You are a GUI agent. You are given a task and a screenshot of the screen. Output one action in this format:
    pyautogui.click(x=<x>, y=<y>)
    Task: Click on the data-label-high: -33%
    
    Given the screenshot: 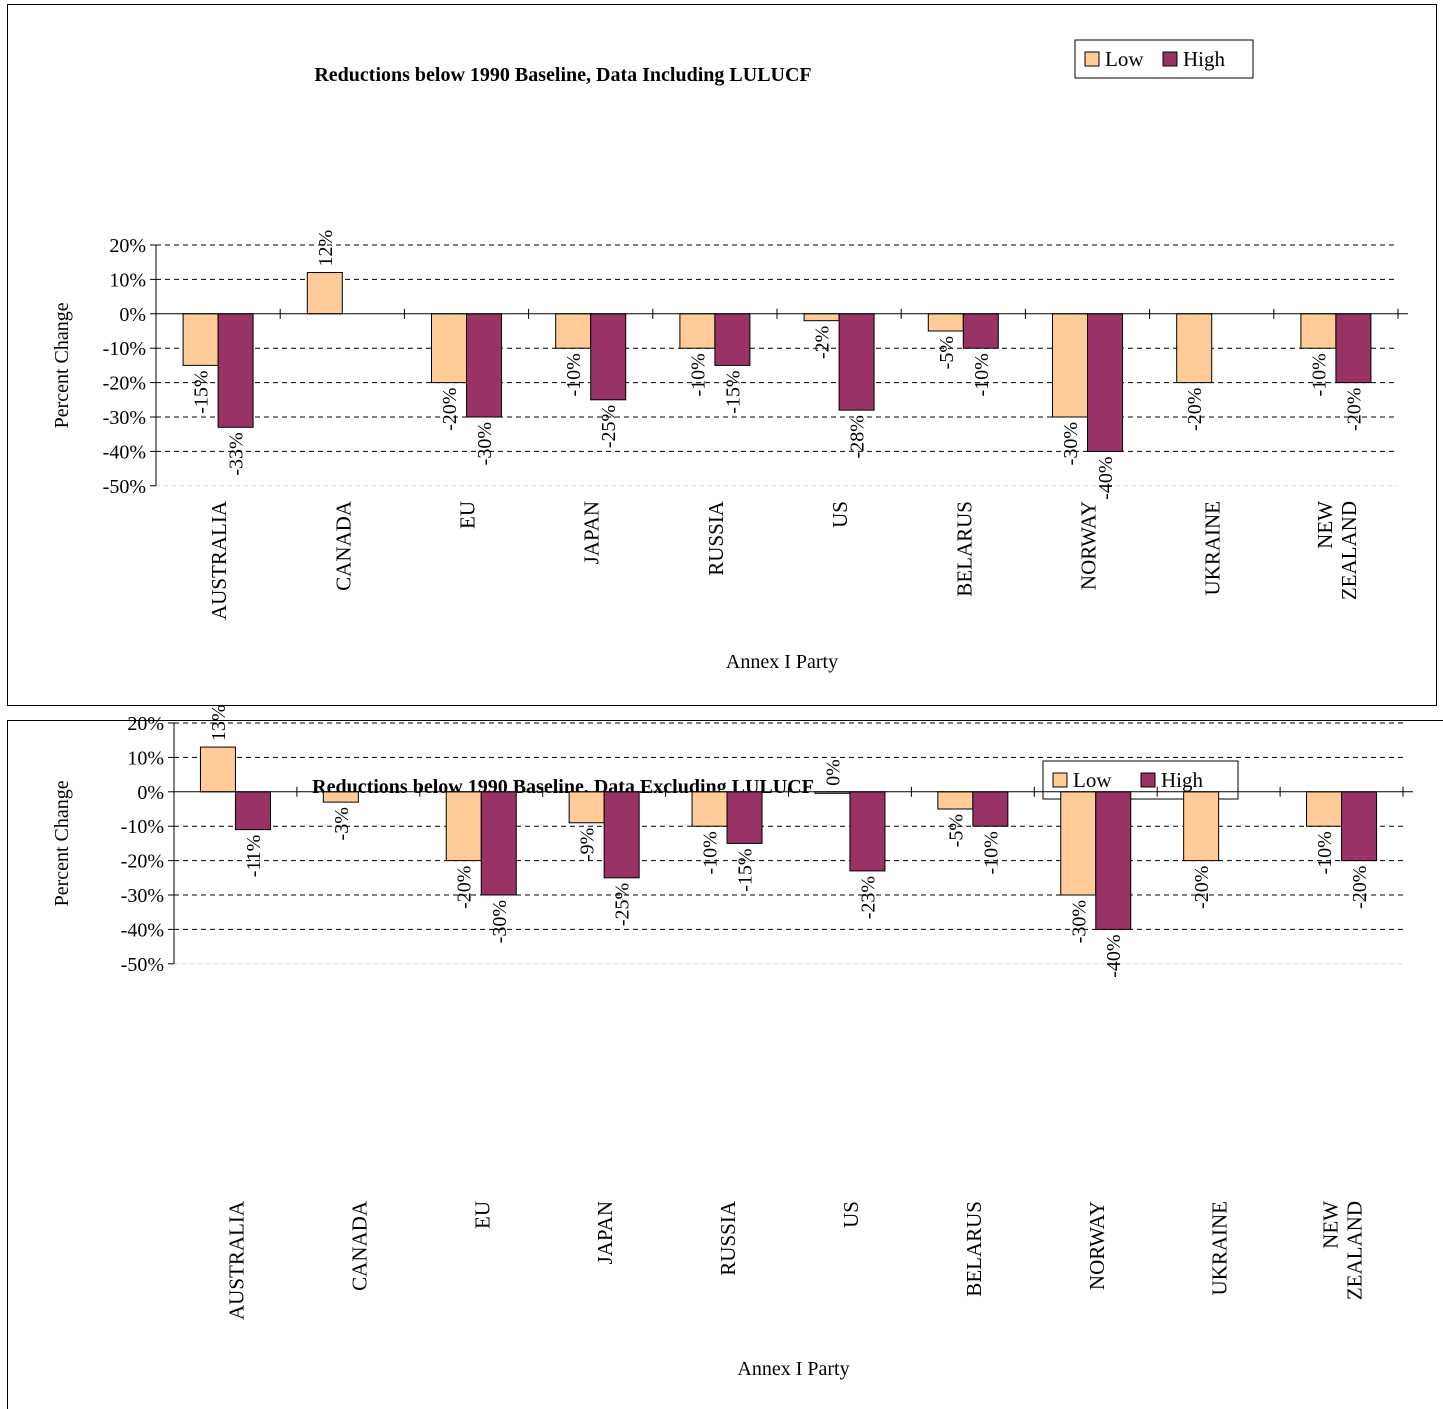 What is the action you would take?
    pyautogui.click(x=237, y=453)
    